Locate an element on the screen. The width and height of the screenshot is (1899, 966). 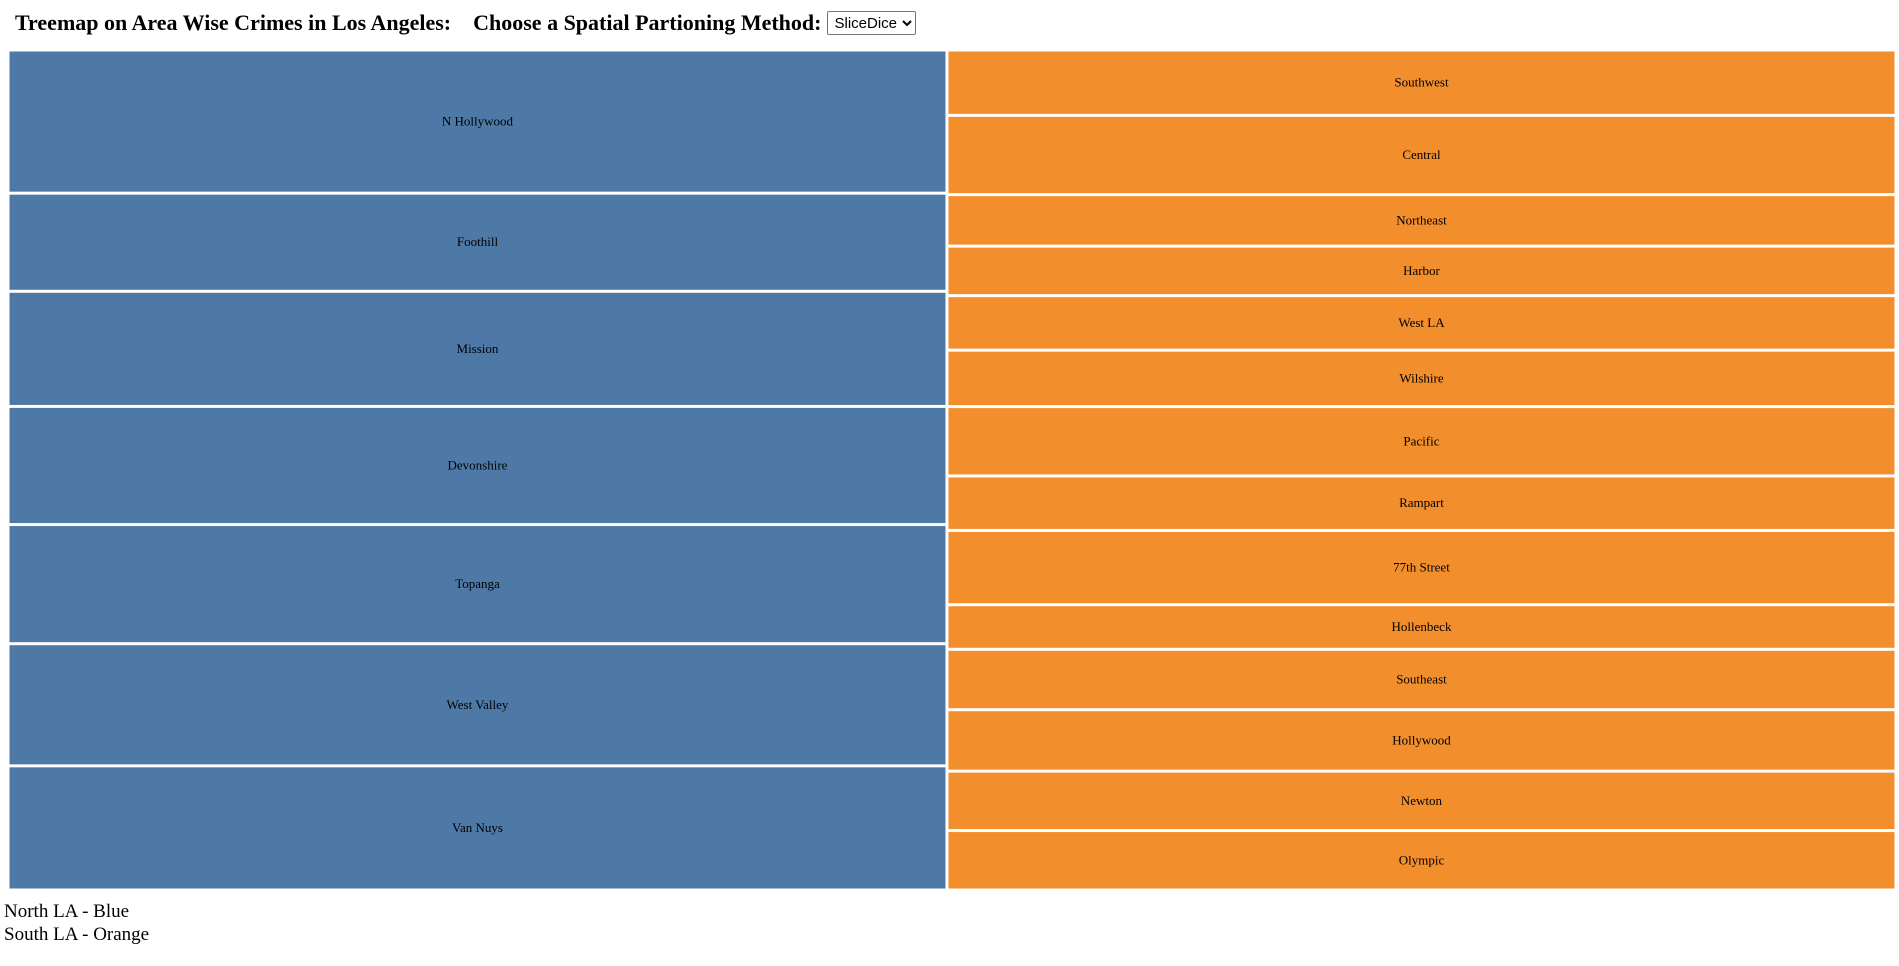
method-select: SliceDice is located at coordinates (872, 23).